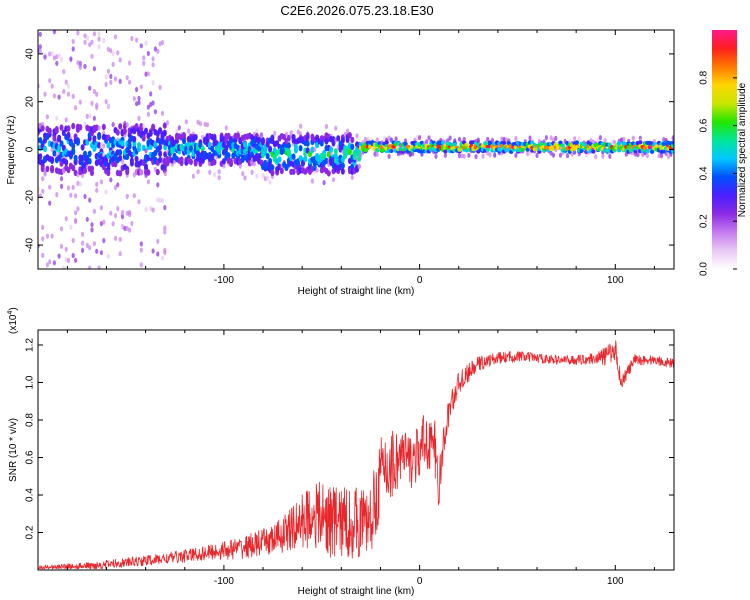  I want to click on snr-y-tick-label: 0.2, so click(30, 532).